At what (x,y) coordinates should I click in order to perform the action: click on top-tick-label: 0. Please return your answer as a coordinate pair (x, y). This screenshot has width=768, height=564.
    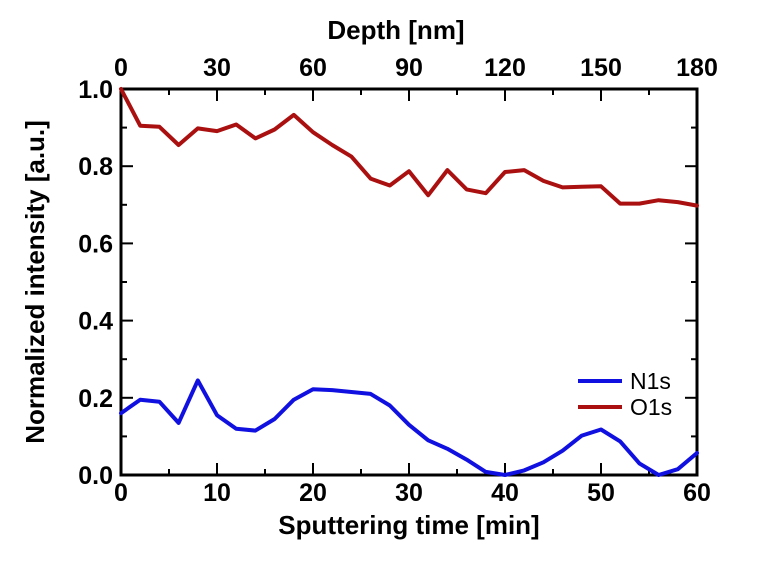
    Looking at the image, I should click on (121, 68).